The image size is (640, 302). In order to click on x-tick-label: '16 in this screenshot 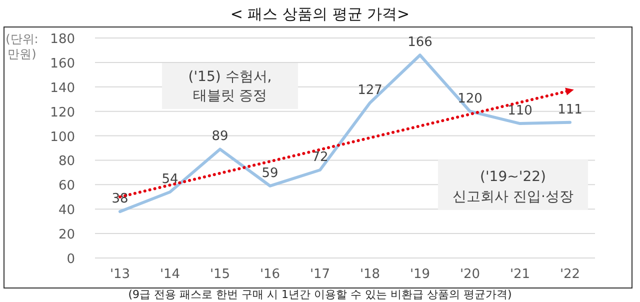, I will do `click(270, 274)`.